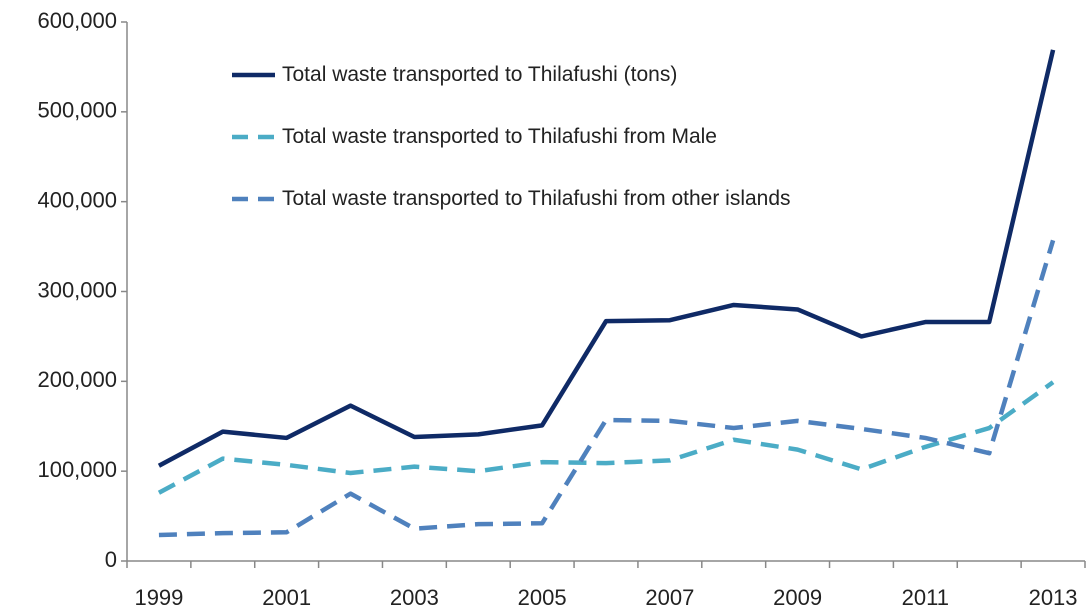  I want to click on x-tick-label: 2005, so click(542, 597).